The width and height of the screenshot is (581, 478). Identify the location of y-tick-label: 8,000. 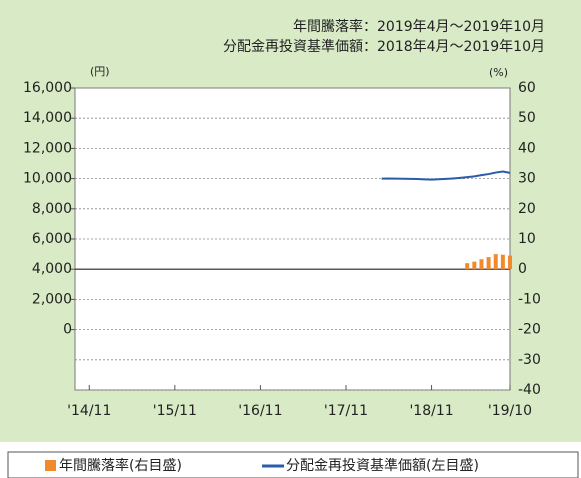
(52, 209).